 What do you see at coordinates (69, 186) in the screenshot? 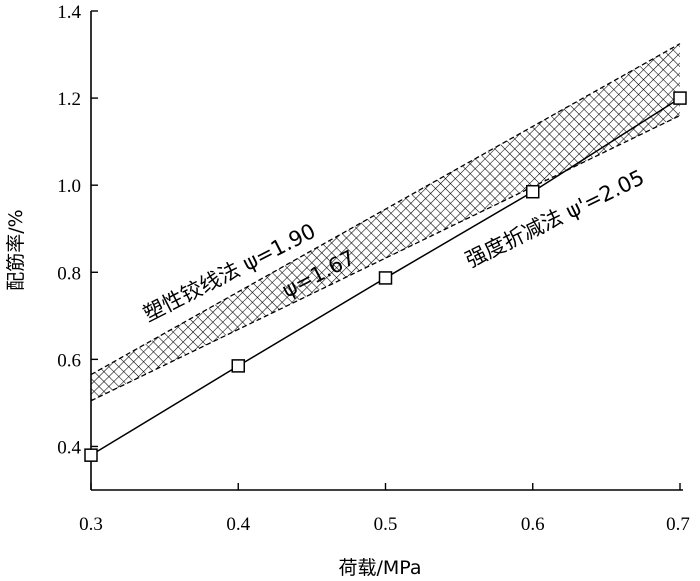
I see `y-tick-label: 1.0` at bounding box center [69, 186].